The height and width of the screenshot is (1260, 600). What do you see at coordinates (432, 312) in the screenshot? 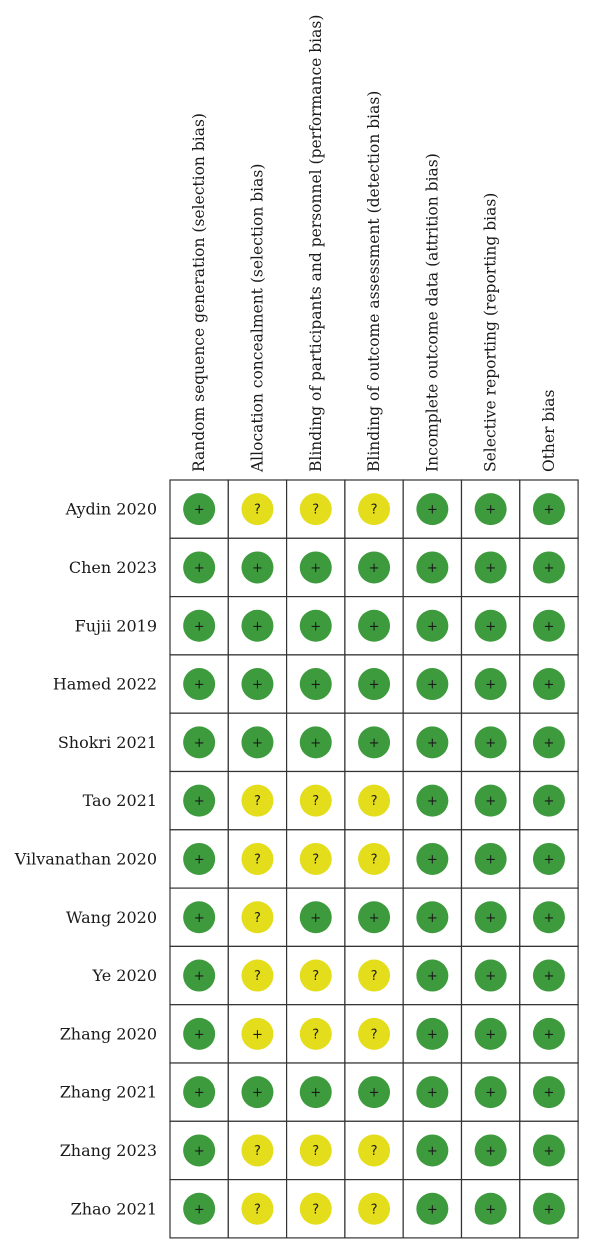
I see `column-label: Incomplete outcome data (attrition bias)` at bounding box center [432, 312].